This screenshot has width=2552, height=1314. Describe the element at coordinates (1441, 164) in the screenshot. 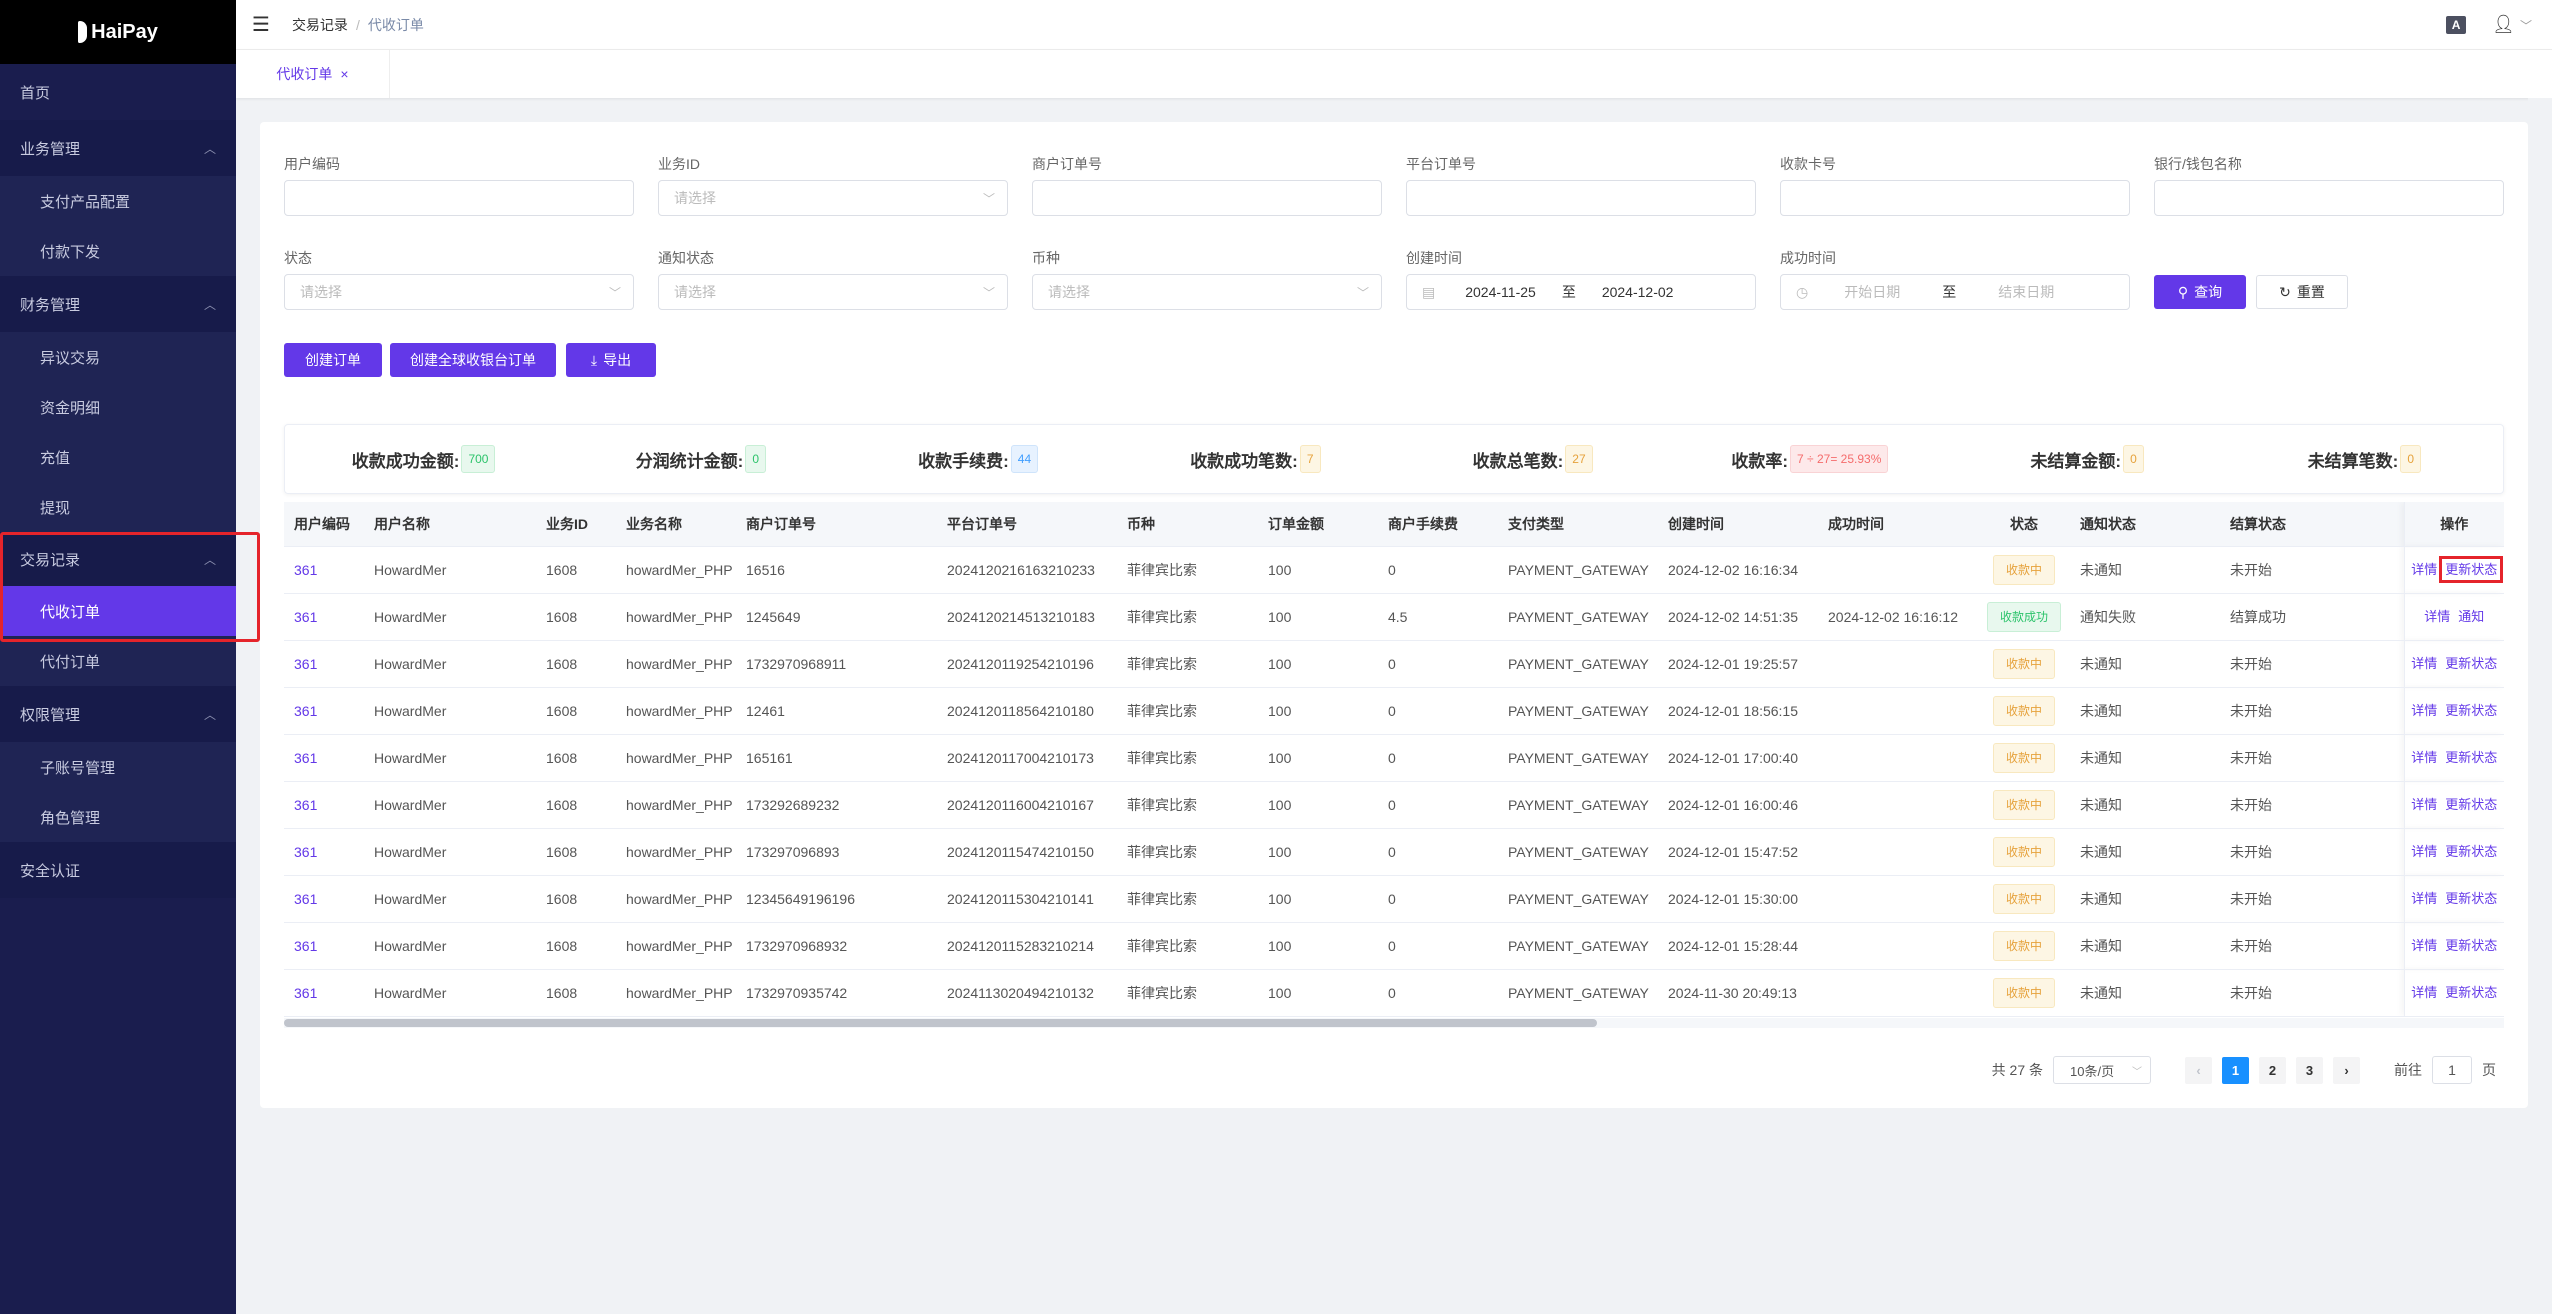

I see `platform-order-label: 平台订单号` at that location.